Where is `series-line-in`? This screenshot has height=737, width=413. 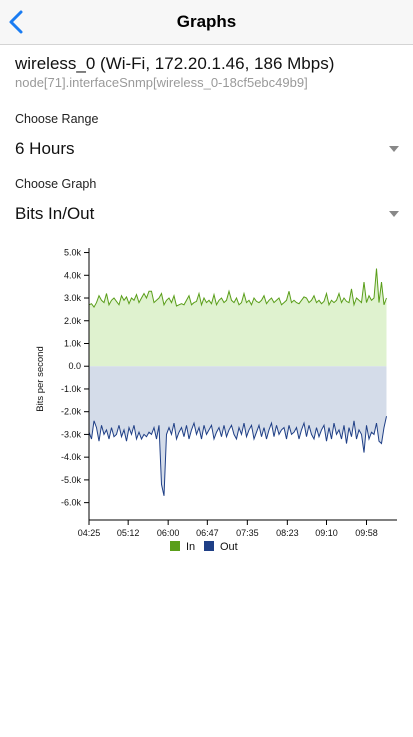 series-line-in is located at coordinates (237, 288).